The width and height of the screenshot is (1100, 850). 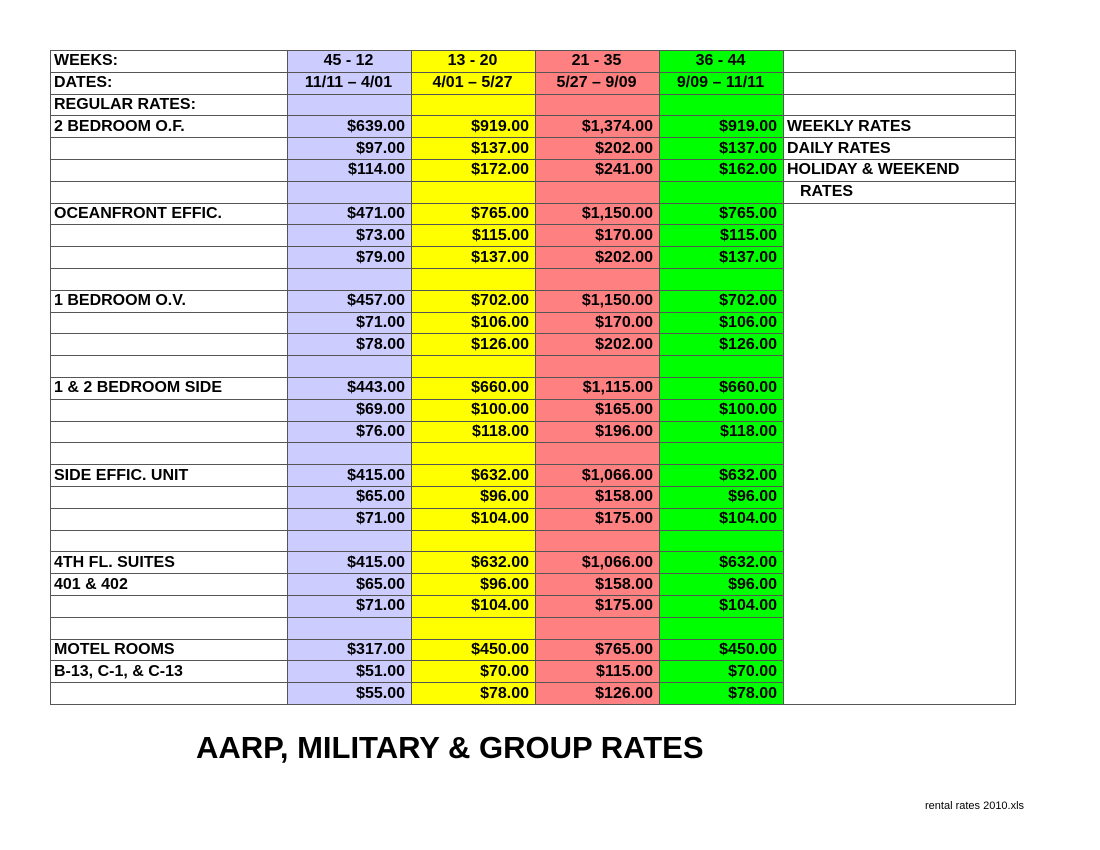 I want to click on rate-cell: $457.00, so click(x=349, y=301).